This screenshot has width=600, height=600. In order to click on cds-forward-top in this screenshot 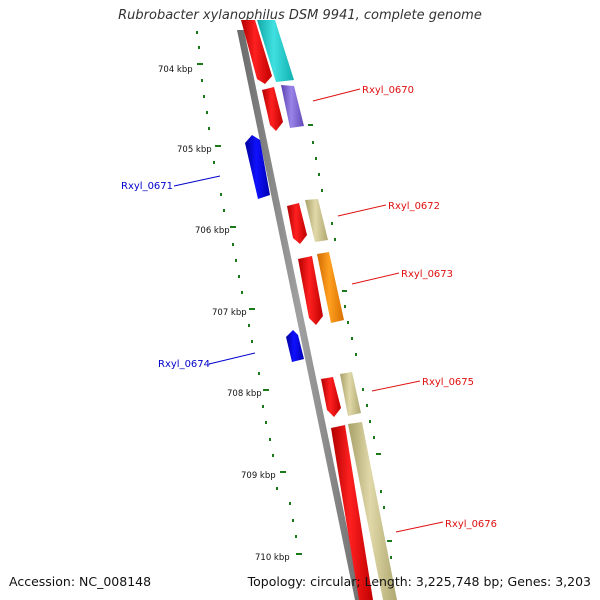, I will do `click(256, 52)`.